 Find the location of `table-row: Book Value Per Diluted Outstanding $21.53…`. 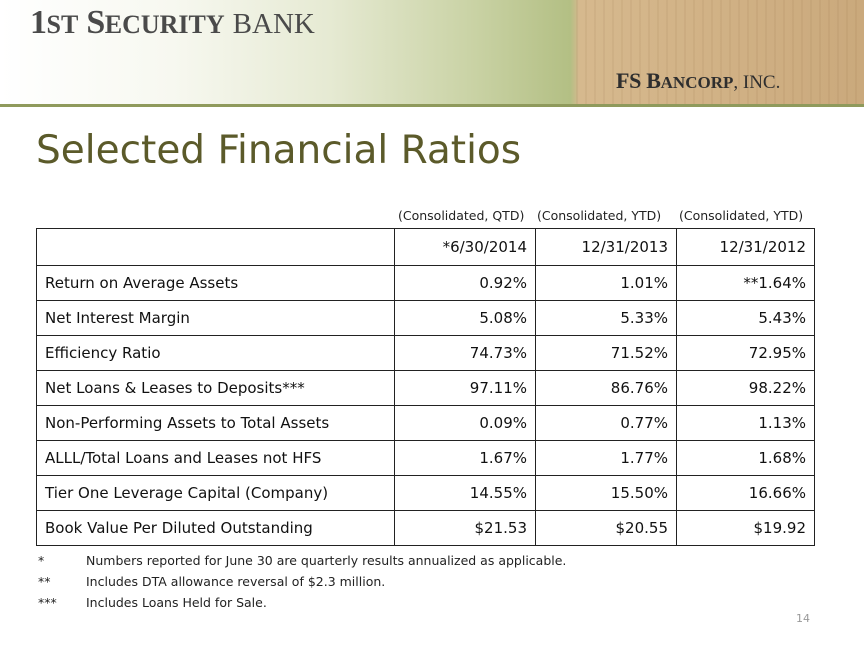

table-row: Book Value Per Diluted Outstanding $21.53… is located at coordinates (425, 528).